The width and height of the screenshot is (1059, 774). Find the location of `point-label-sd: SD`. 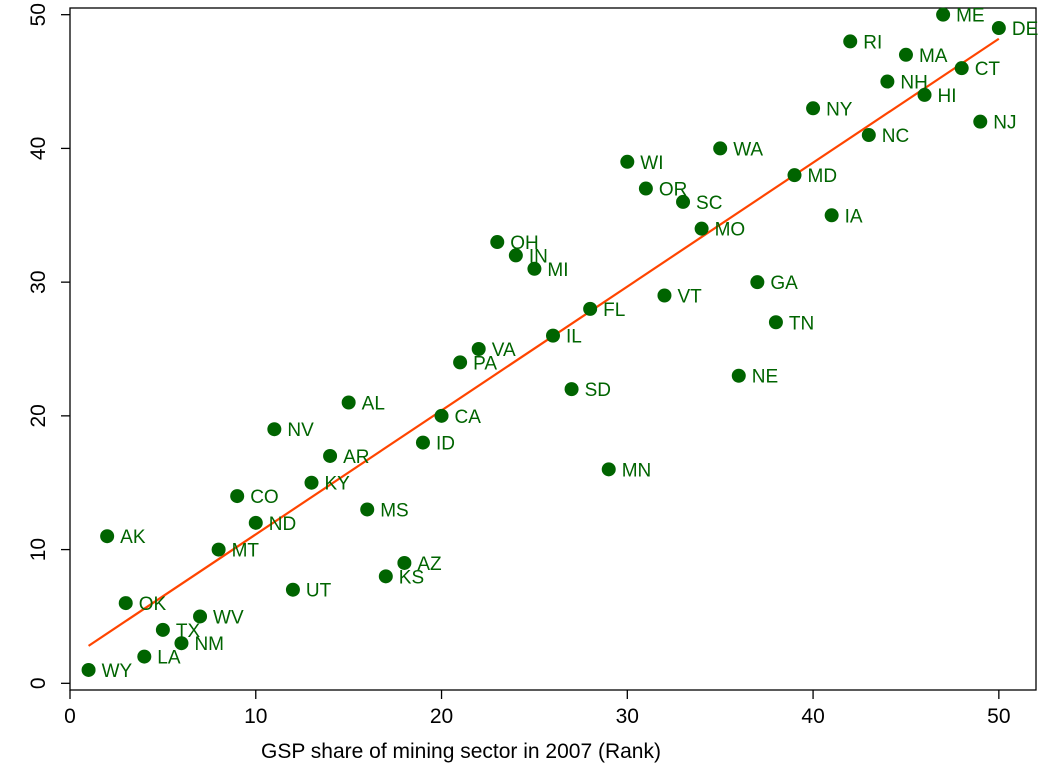

point-label-sd: SD is located at coordinates (598, 390).